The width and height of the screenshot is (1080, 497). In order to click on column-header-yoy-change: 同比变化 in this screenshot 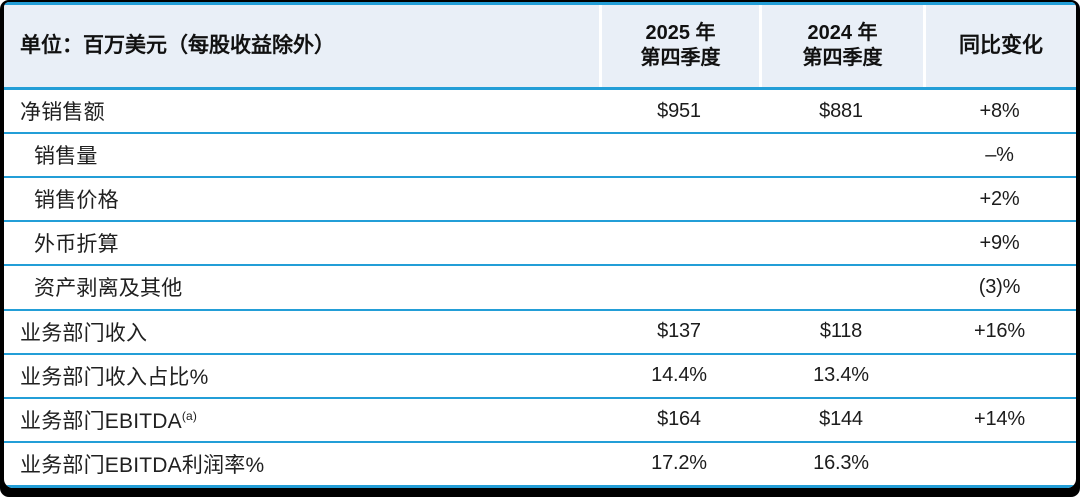, I will do `click(999, 46)`.